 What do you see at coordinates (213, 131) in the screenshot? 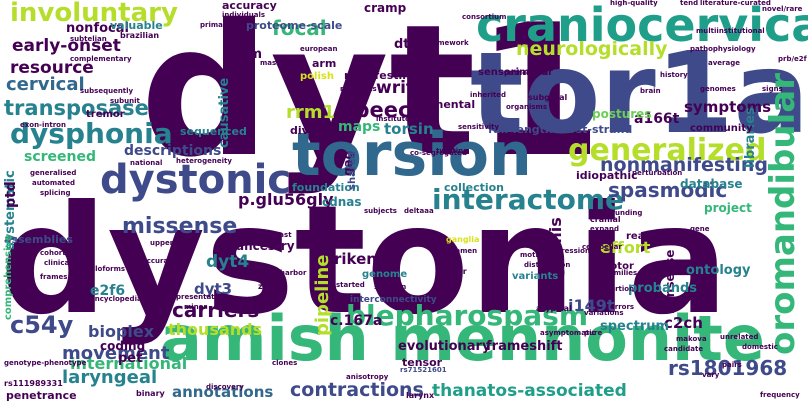
I see `word-sequenced: sequenced` at bounding box center [213, 131].